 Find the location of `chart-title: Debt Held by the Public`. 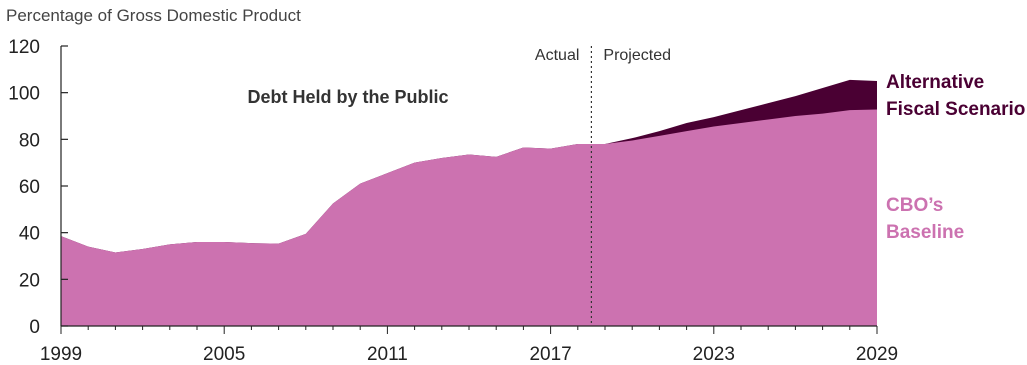

chart-title: Debt Held by the Public is located at coordinates (347, 97).